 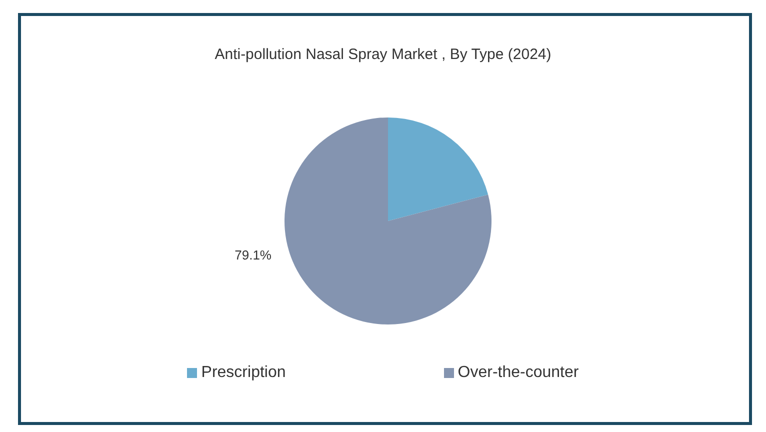 I want to click on legend-label: Prescription, so click(x=243, y=373).